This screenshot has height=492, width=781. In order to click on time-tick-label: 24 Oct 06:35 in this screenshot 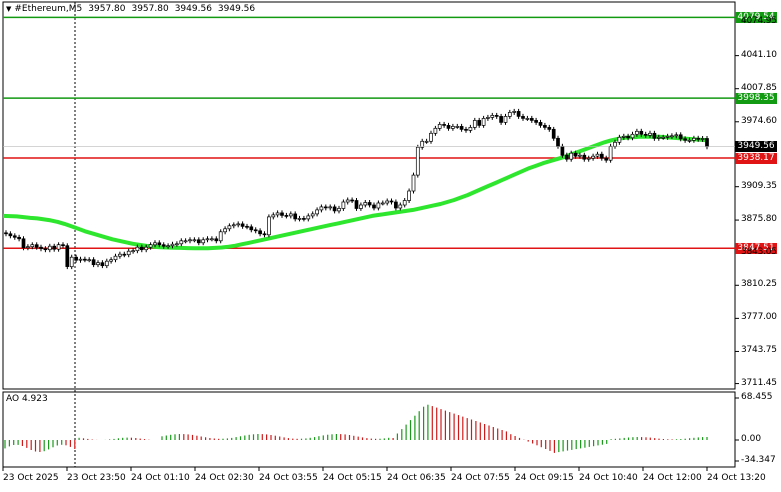, I will do `click(416, 478)`.